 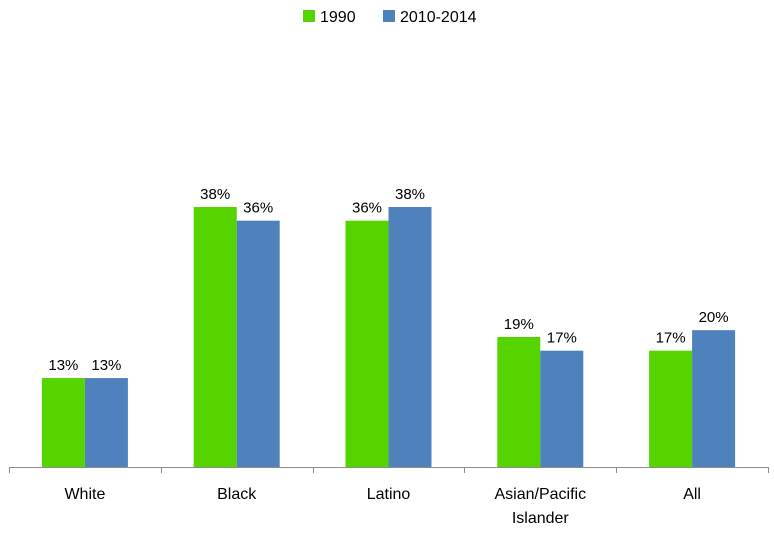 What do you see at coordinates (541, 494) in the screenshot?
I see `category-label: Asian/Pacific` at bounding box center [541, 494].